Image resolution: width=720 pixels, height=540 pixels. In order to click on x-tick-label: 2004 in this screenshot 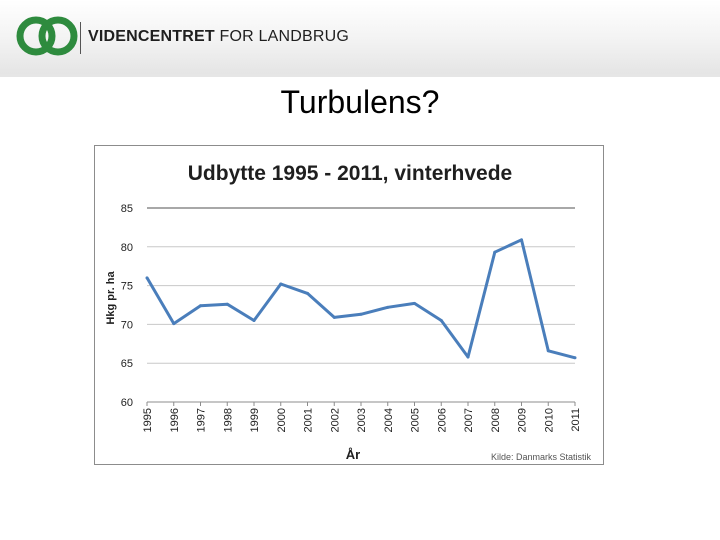, I will do `click(389, 420)`.